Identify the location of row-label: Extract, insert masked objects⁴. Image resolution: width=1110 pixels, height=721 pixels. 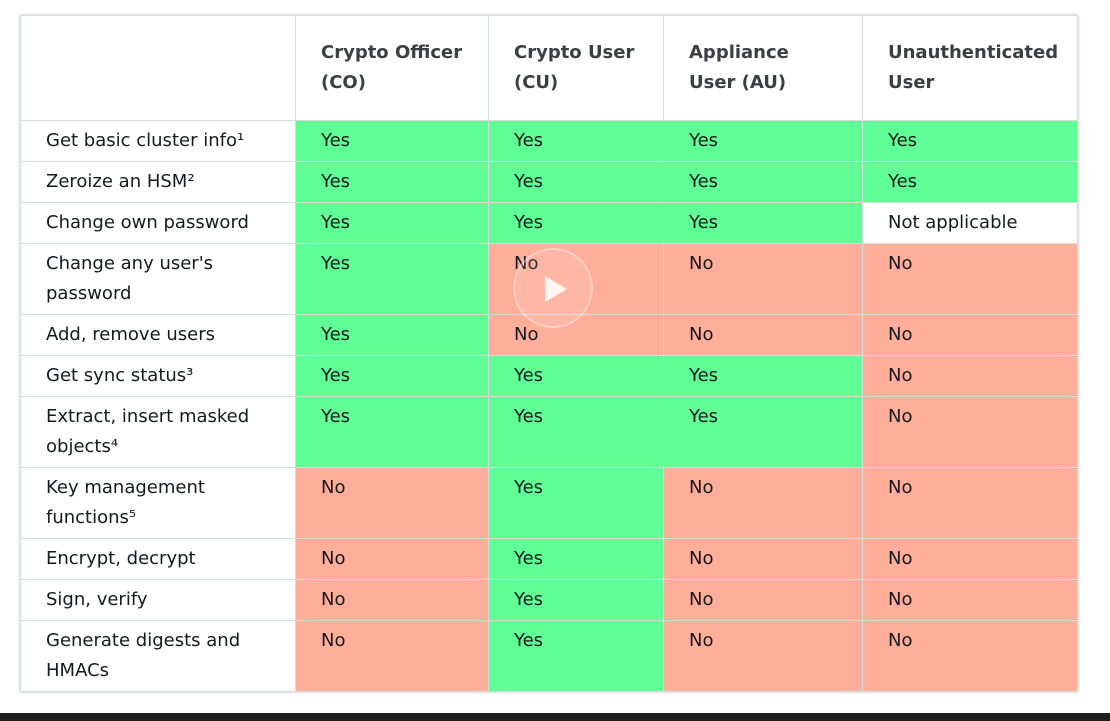
(158, 432).